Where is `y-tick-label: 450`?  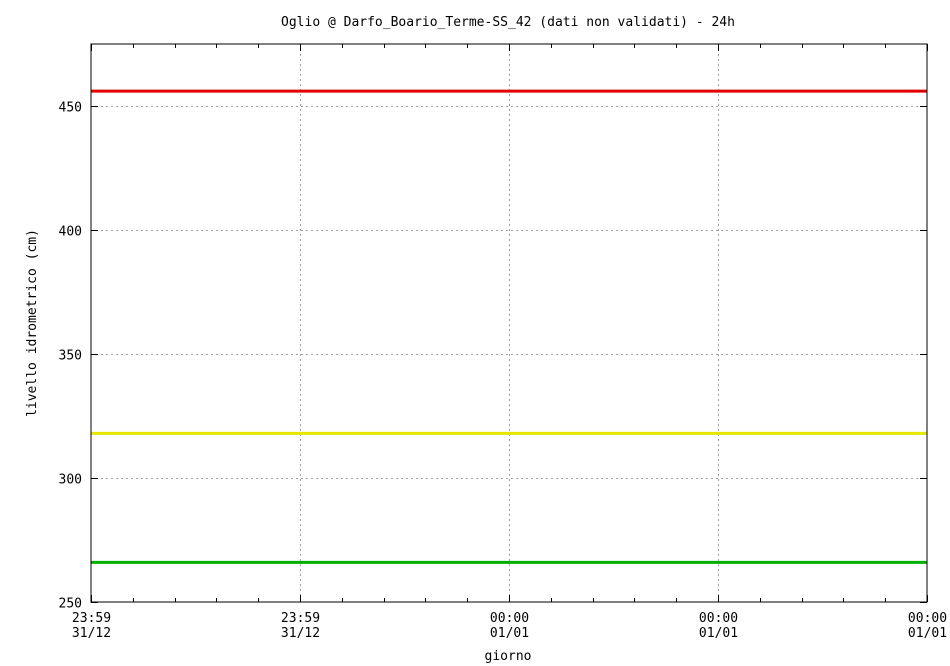 y-tick-label: 450 is located at coordinates (70, 108).